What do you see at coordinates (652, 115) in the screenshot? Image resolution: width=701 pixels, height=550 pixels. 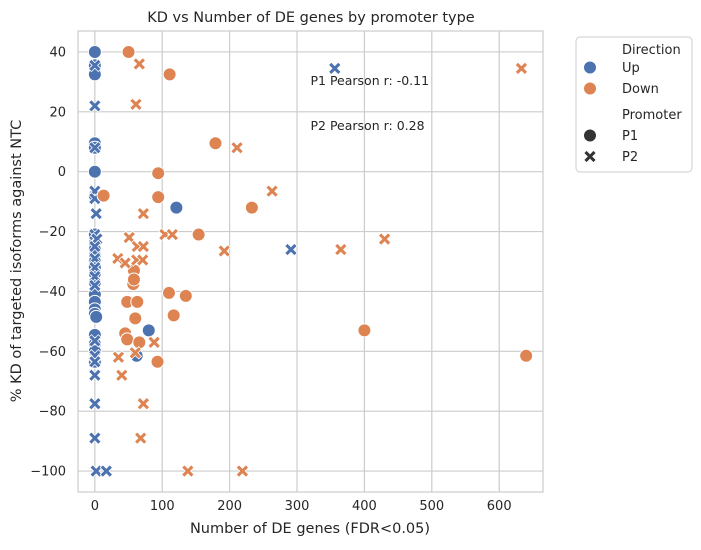 I see `legend-style-title: Promoter` at bounding box center [652, 115].